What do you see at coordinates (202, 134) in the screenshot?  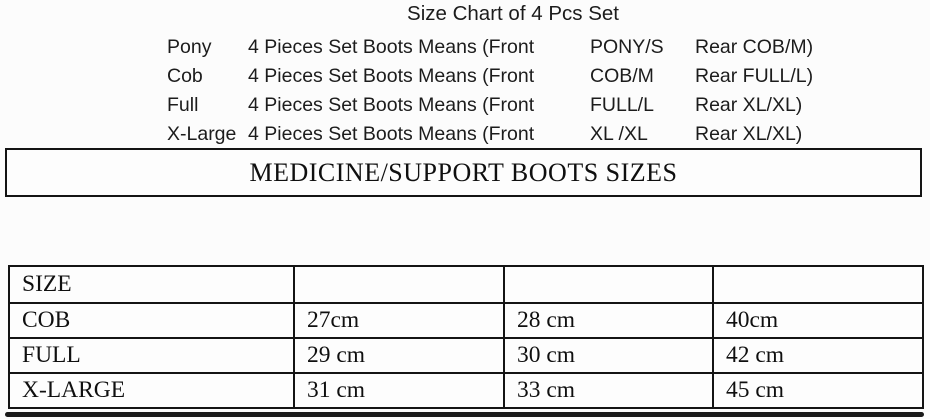 I see `set-label: X-Large` at bounding box center [202, 134].